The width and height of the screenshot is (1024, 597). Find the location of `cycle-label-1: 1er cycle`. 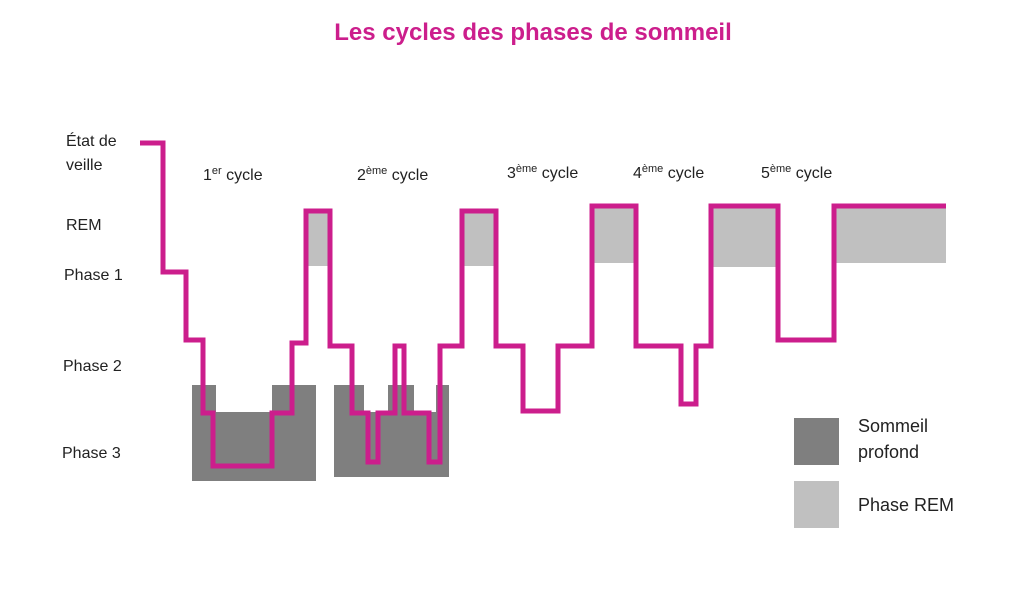

cycle-label-1: 1er cycle is located at coordinates (233, 174).